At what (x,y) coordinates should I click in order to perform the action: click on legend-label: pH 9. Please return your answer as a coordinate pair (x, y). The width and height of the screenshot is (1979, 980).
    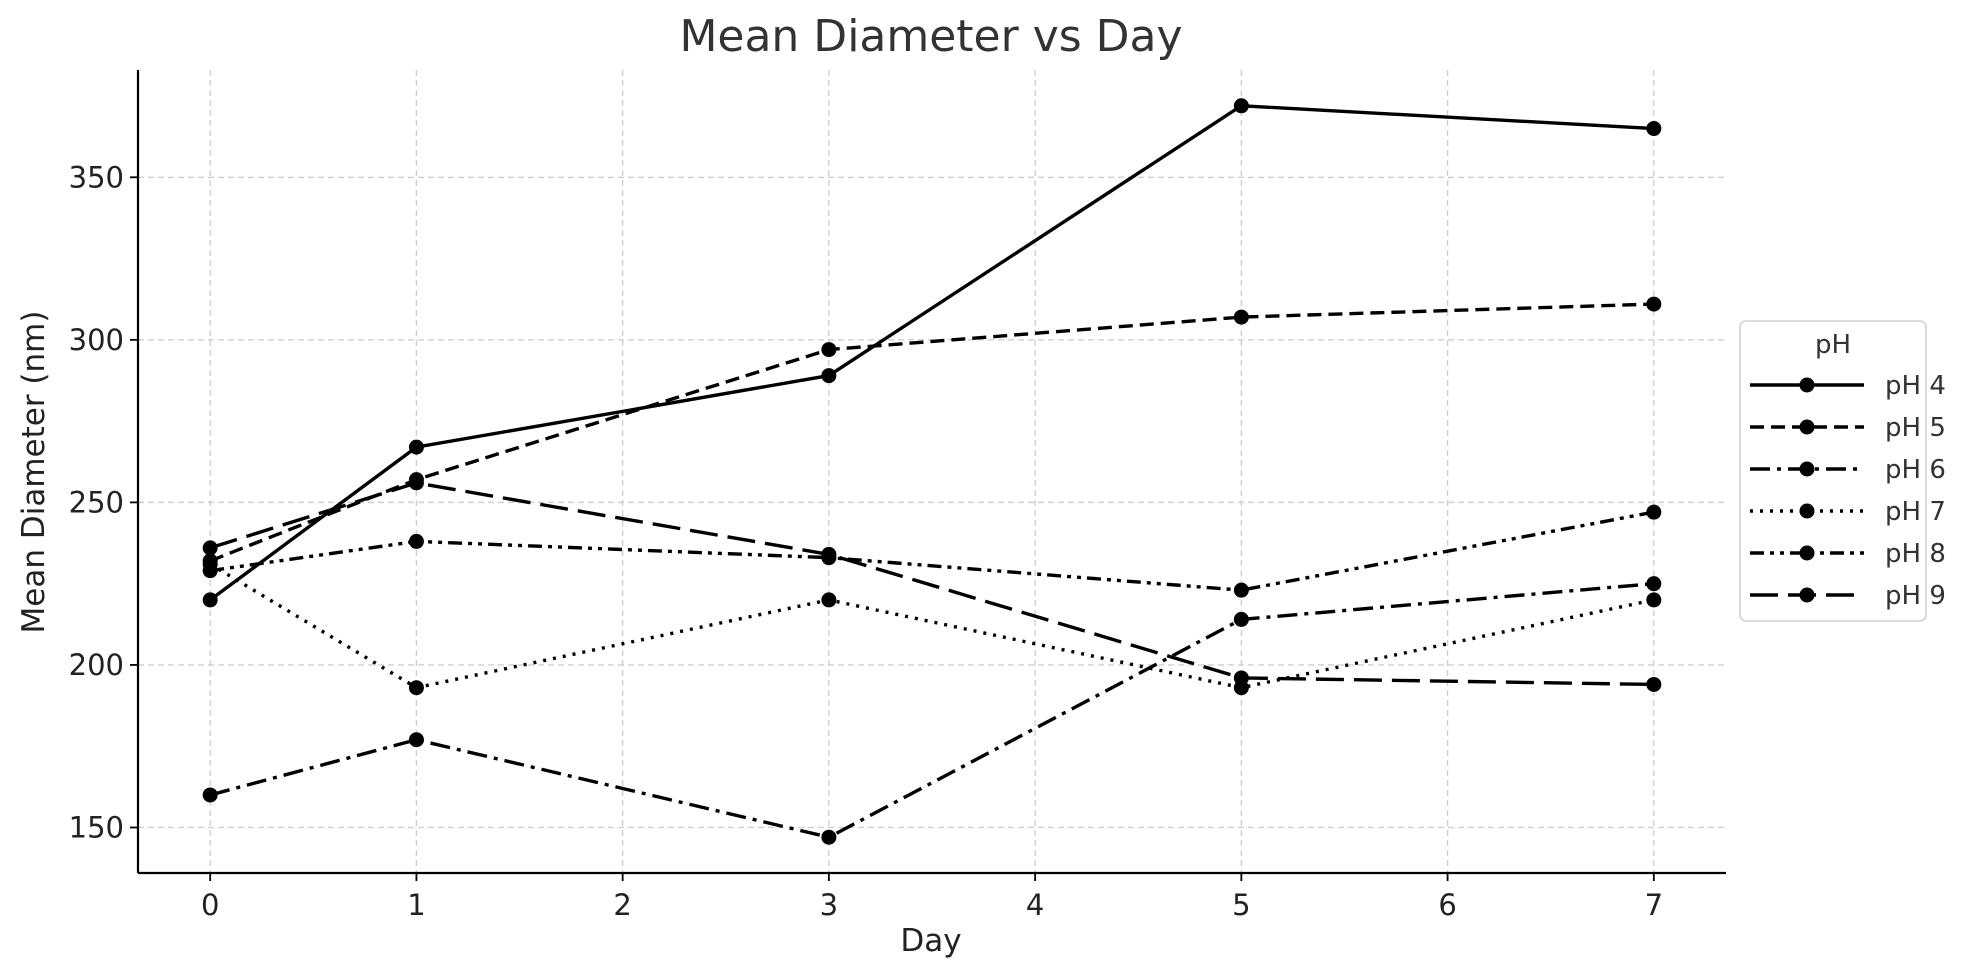
    Looking at the image, I should click on (1915, 596).